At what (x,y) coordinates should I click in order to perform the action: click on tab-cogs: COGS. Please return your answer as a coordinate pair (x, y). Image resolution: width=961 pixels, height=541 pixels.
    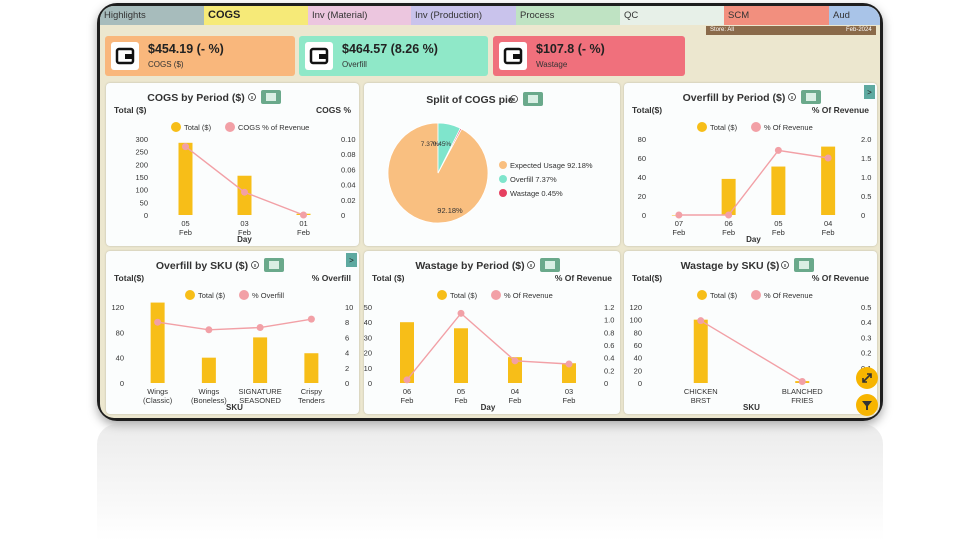
    Looking at the image, I should click on (256, 15).